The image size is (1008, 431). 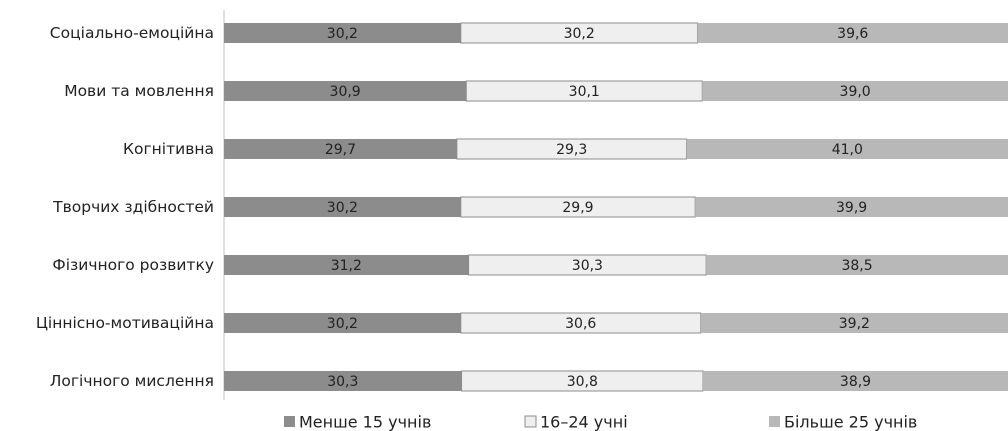 I want to click on data-label: 31,2, so click(x=346, y=266).